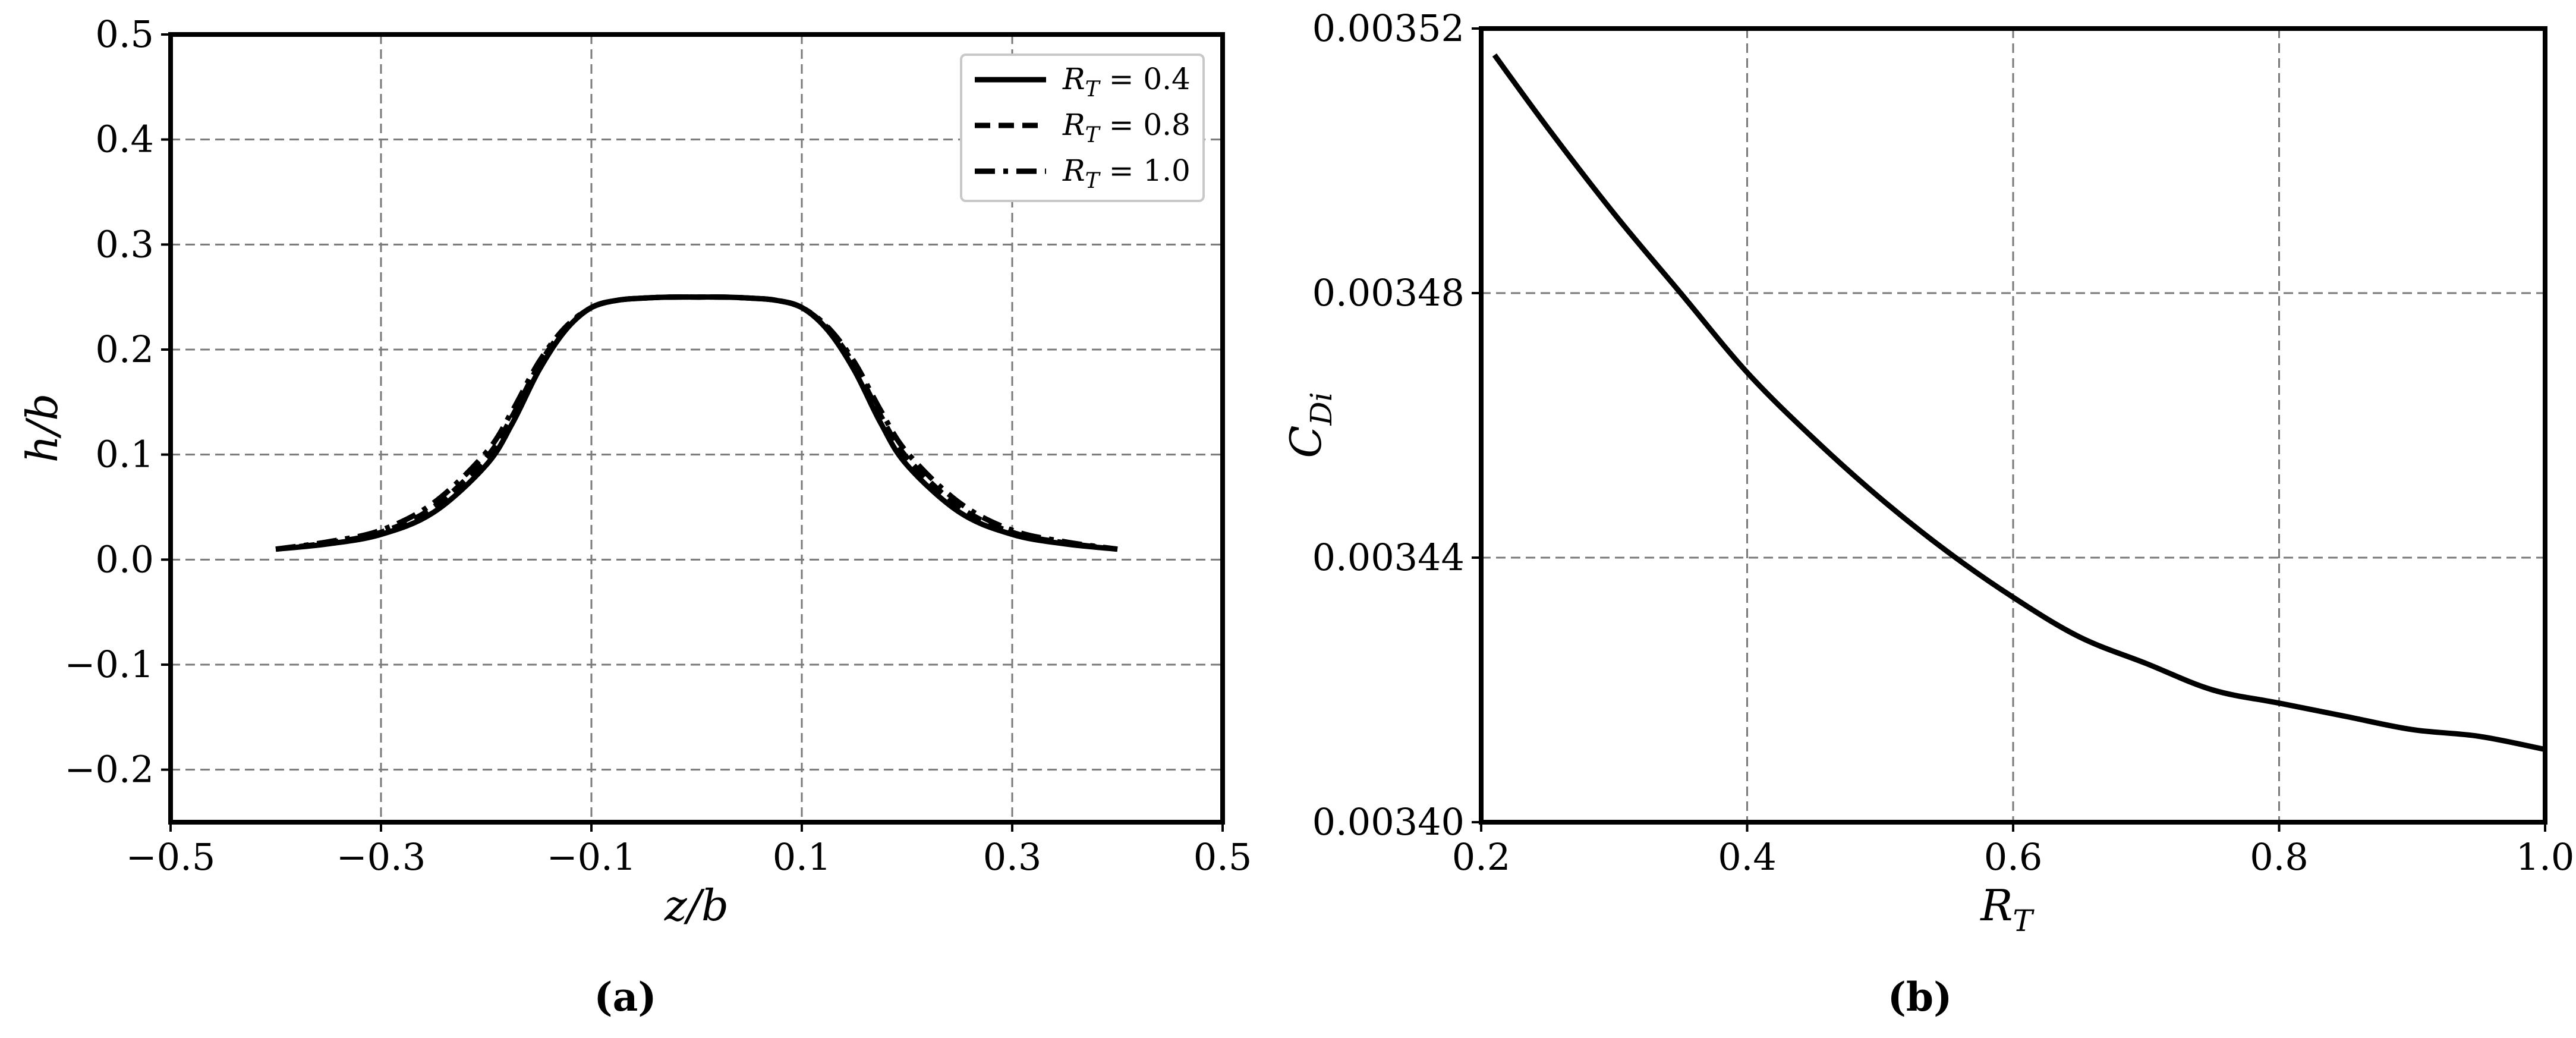 This screenshot has height=1038, width=2576. Describe the element at coordinates (1747, 857) in the screenshot. I see `panel-b-xtick-label: 0.4` at that location.